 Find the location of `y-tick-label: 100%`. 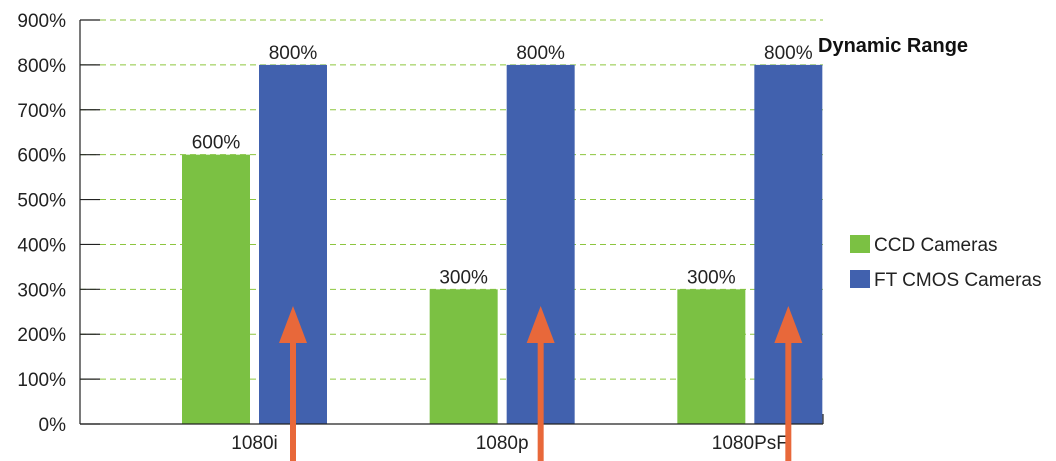

y-tick-label: 100% is located at coordinates (41, 380).